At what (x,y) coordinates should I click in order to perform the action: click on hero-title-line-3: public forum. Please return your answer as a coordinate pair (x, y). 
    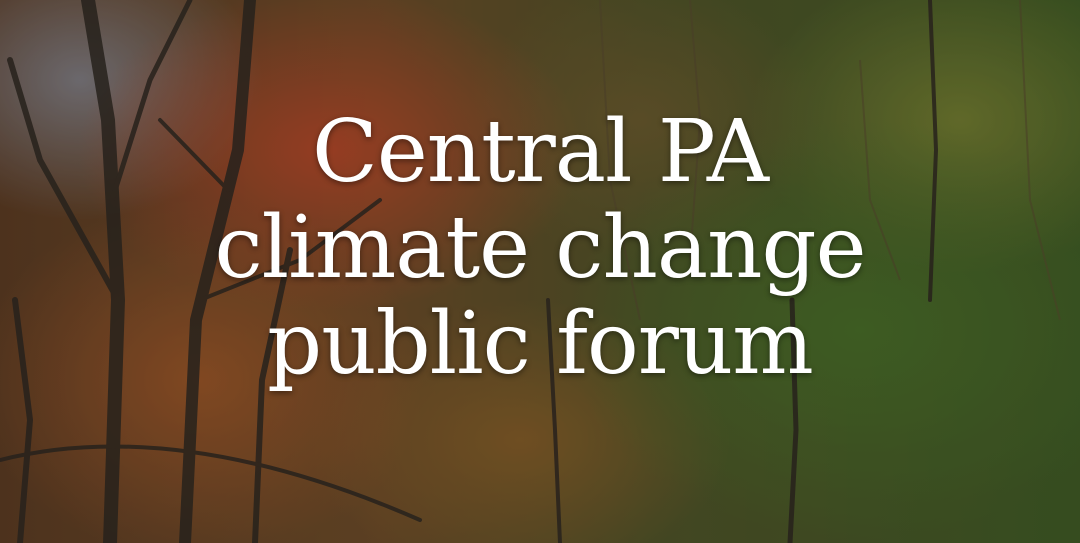
    Looking at the image, I should click on (540, 344).